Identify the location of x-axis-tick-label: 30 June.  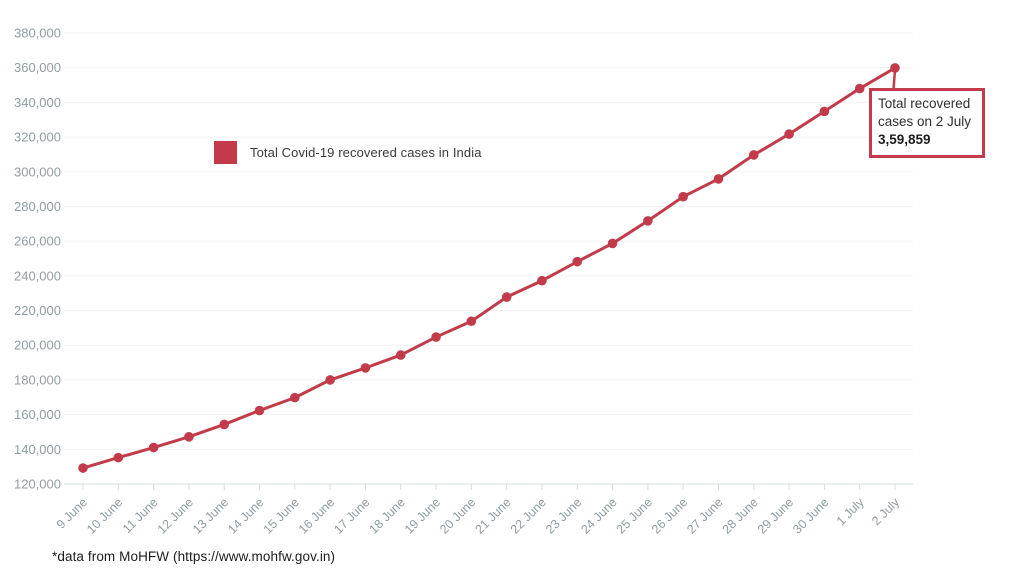
(810, 515).